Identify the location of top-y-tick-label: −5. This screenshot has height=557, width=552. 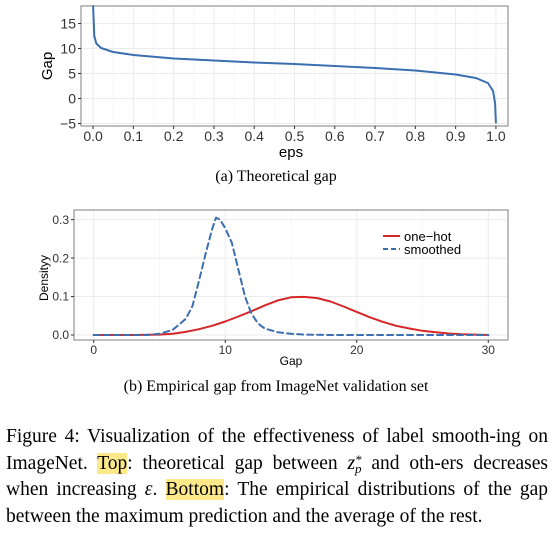
(68, 123).